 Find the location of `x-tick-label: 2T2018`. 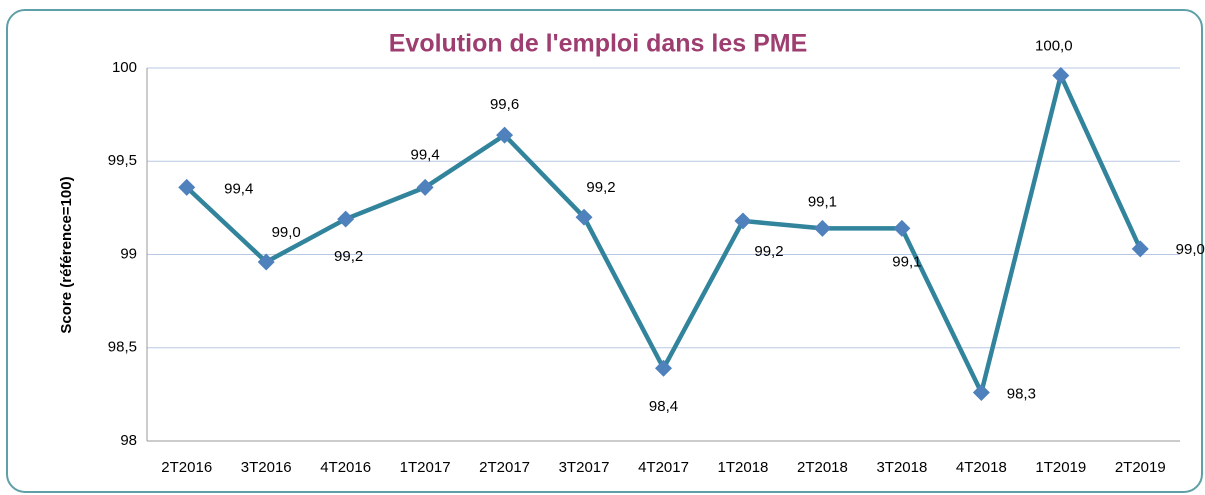

x-tick-label: 2T2018 is located at coordinates (822, 467).